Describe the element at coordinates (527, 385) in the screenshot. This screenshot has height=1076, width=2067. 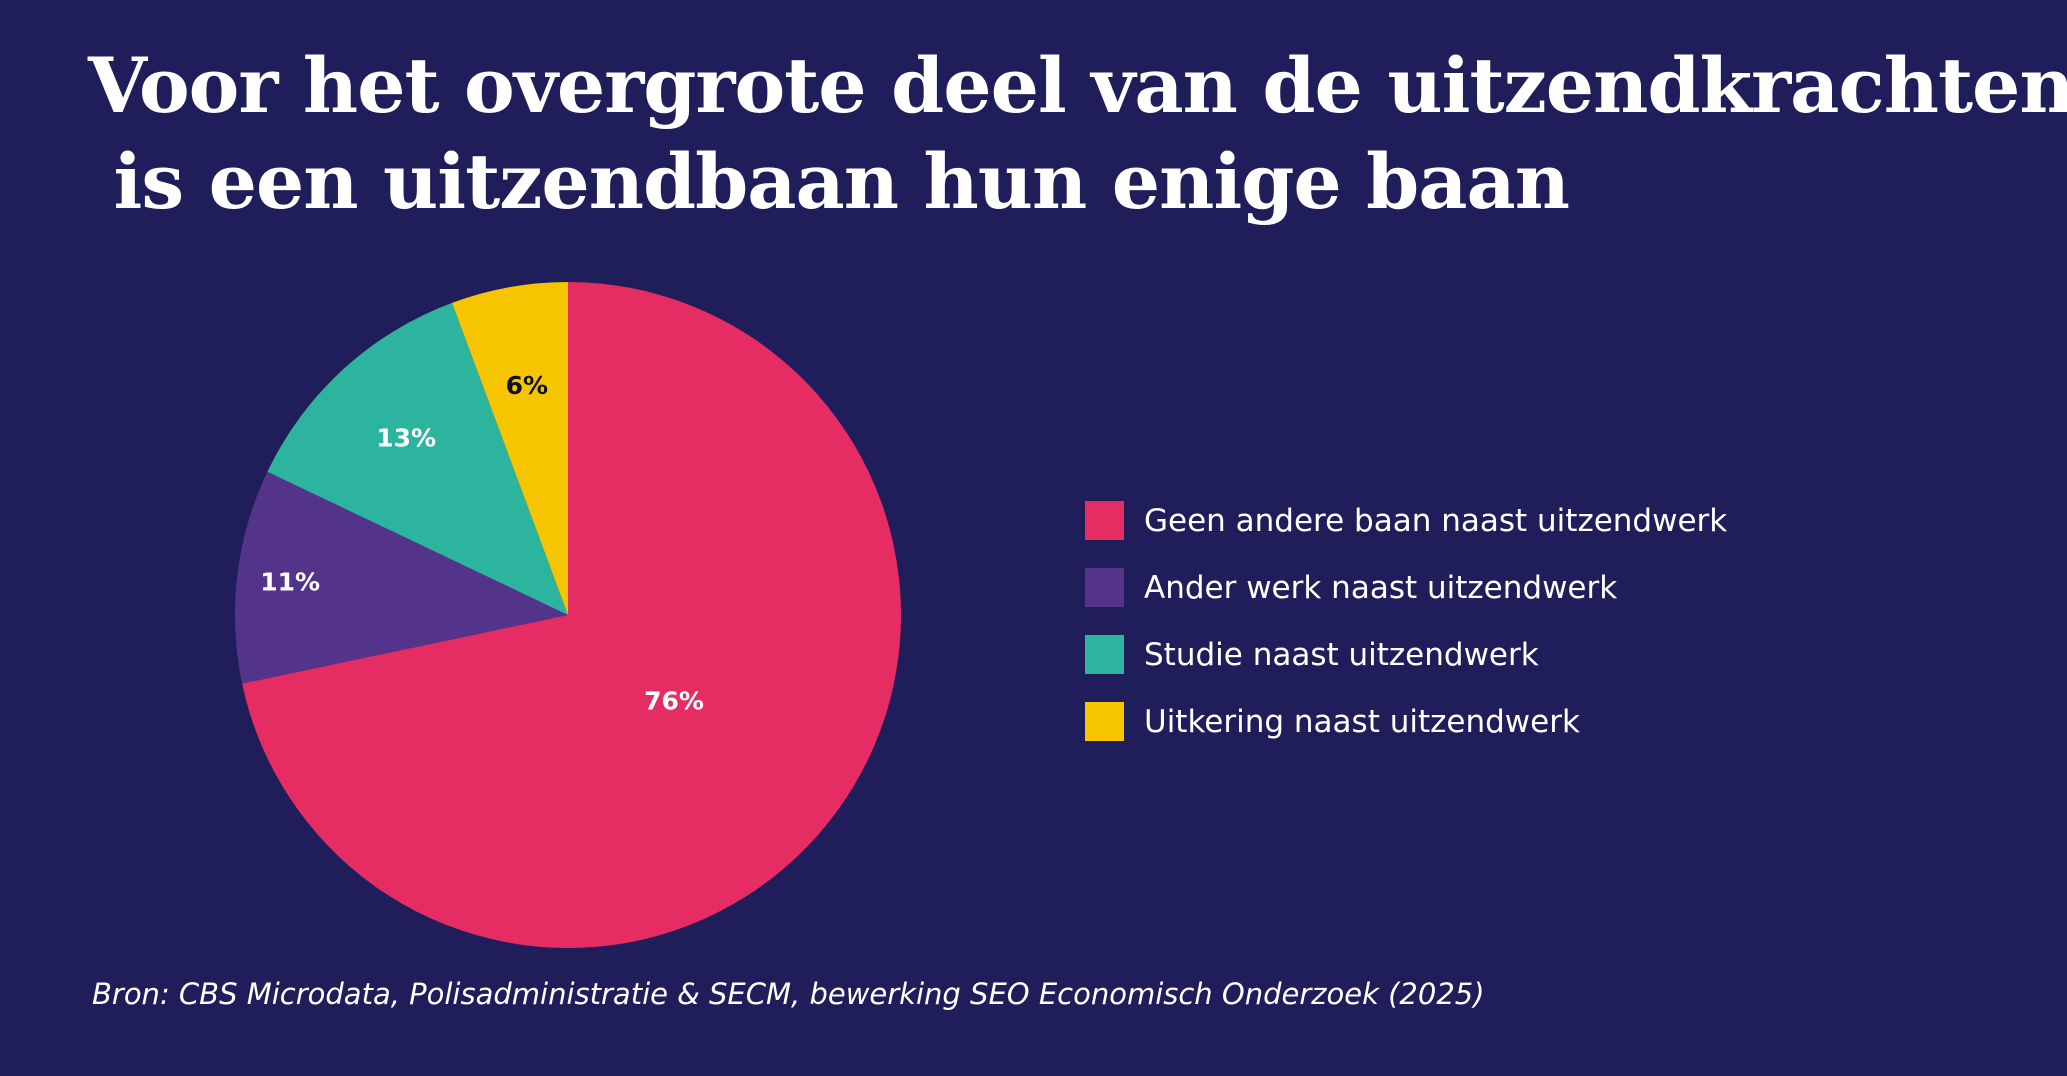
I see `pie-data-label-uitkering: 6%` at that location.